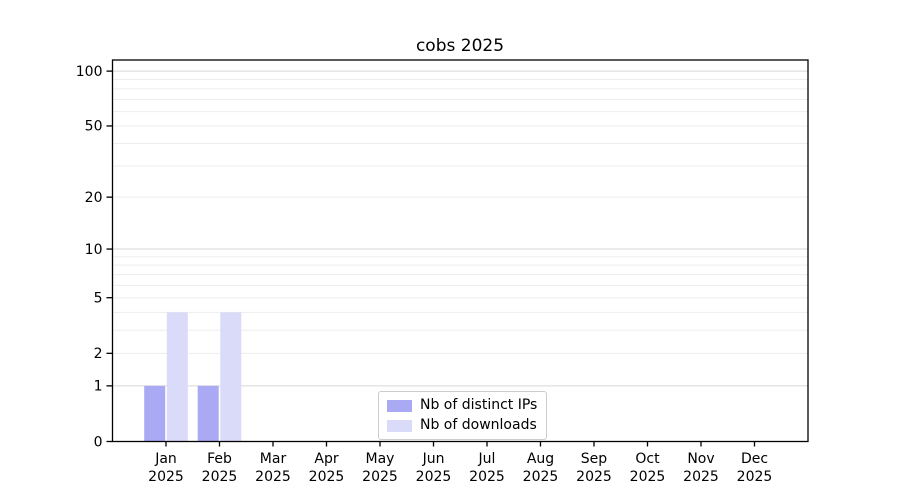 This screenshot has height=500, width=900. Describe the element at coordinates (94, 127) in the screenshot. I see `y-tick-label: 50` at that location.